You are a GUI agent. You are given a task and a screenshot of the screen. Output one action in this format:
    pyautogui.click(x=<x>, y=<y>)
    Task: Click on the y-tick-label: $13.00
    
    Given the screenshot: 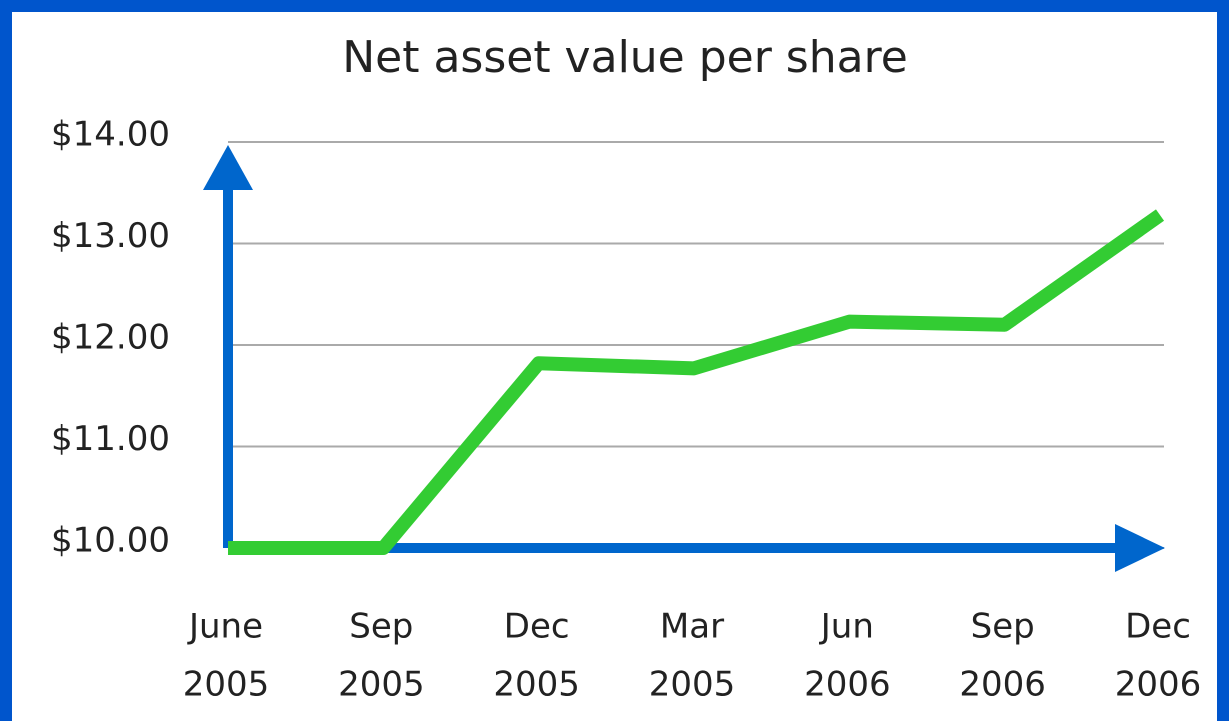 What is the action you would take?
    pyautogui.click(x=110, y=236)
    